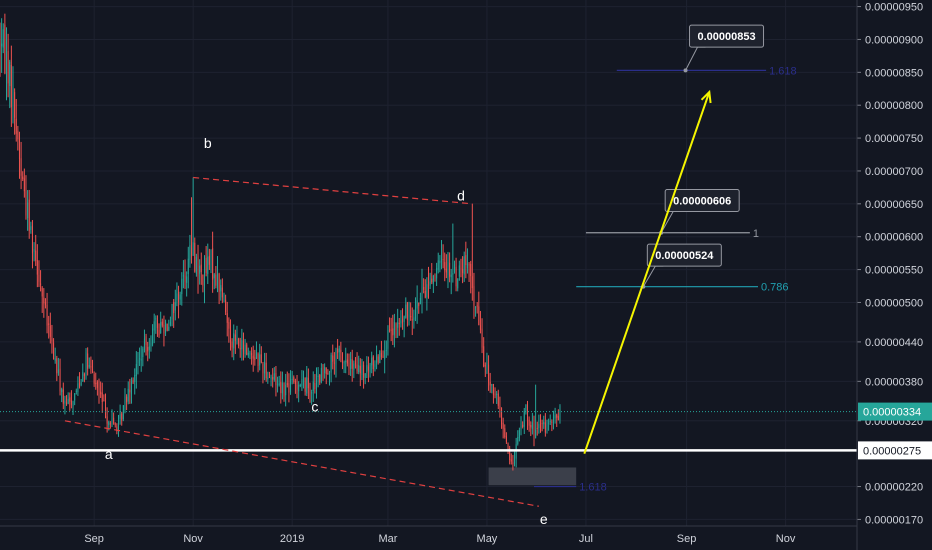 This screenshot has width=932, height=550. I want to click on x-tick-label: Mar, so click(387, 539).